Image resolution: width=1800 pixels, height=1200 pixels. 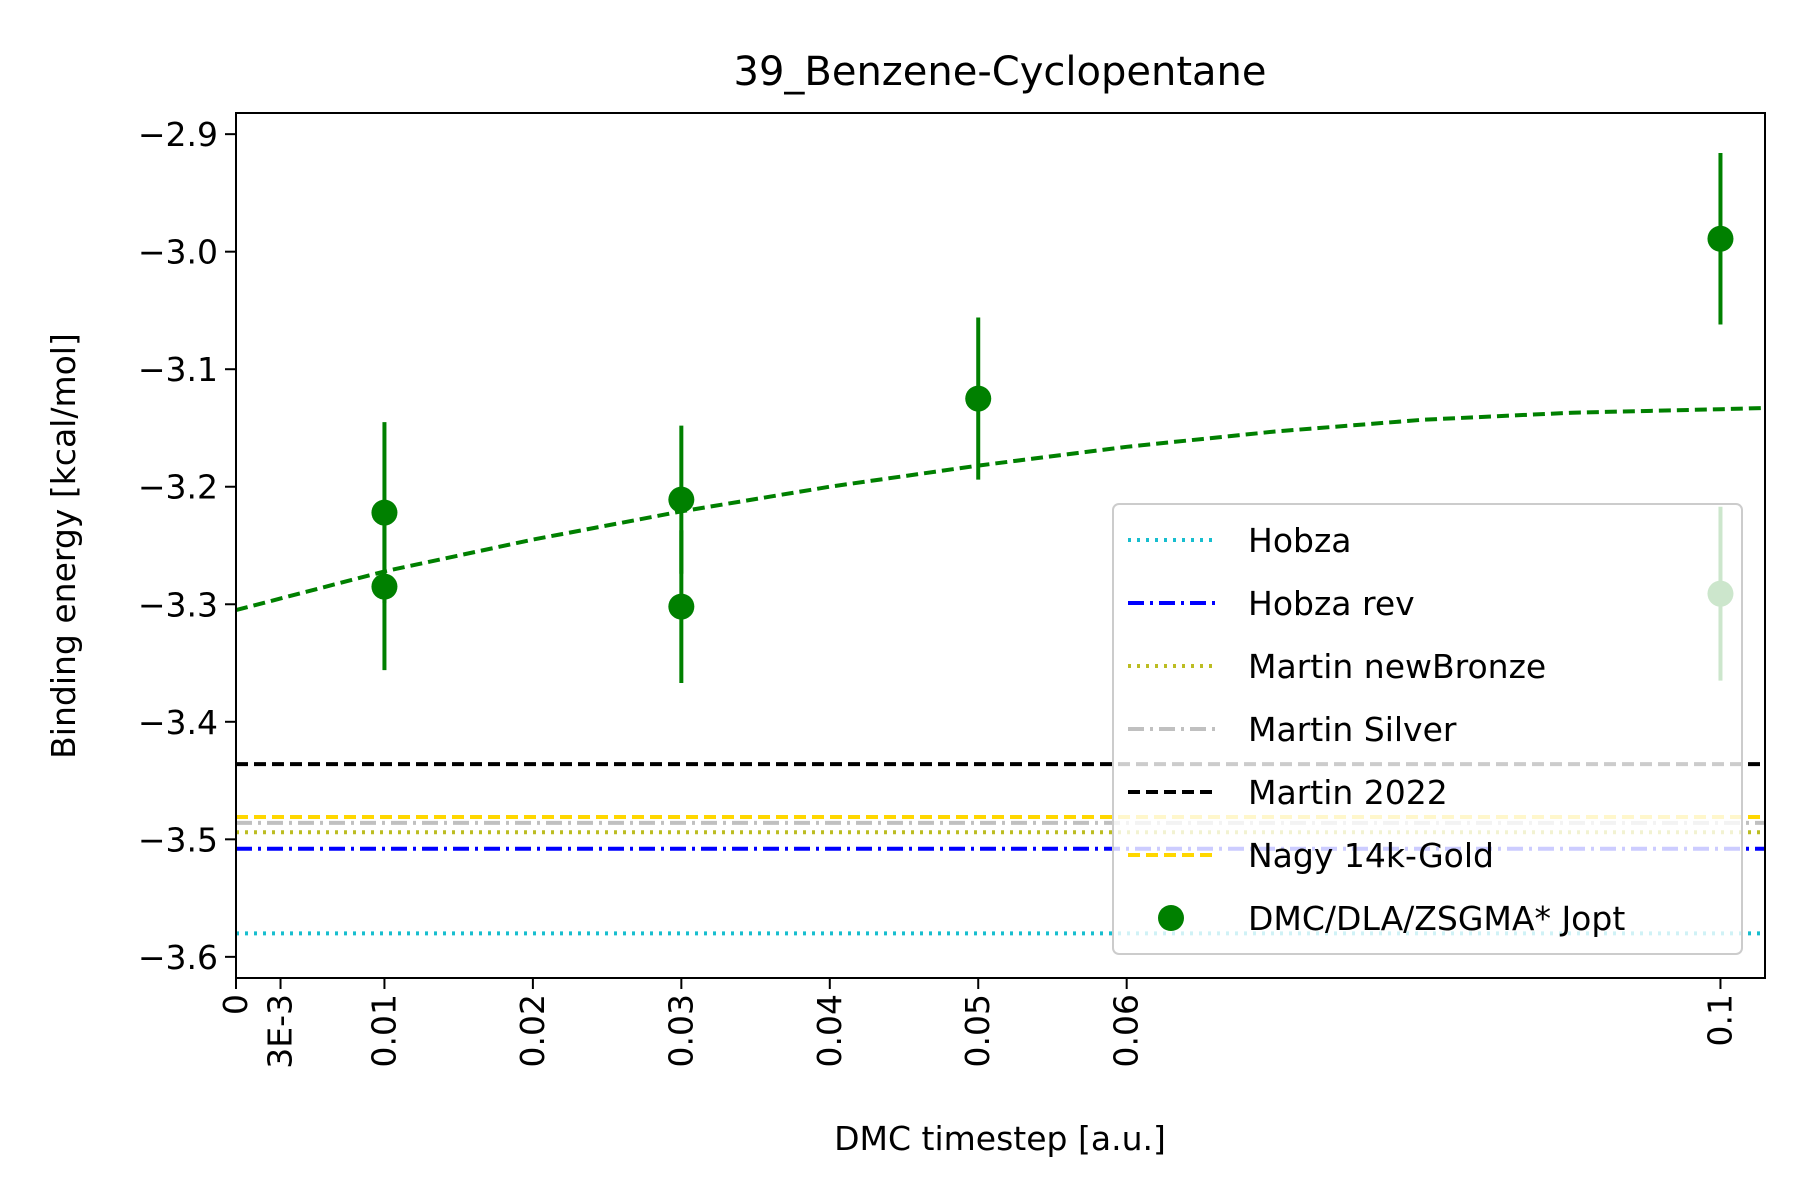 I want to click on legend-label-1: Hobza rev, so click(x=1331, y=603).